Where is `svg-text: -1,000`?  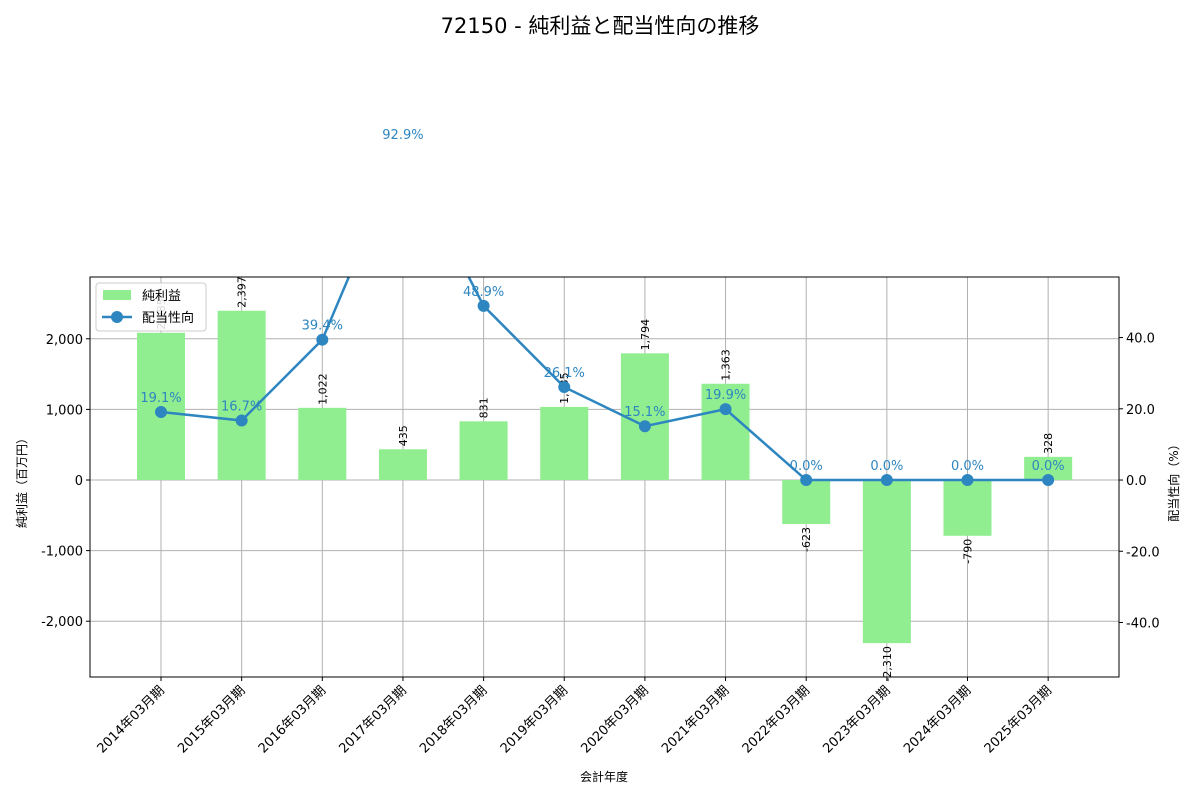 svg-text: -1,000 is located at coordinates (62, 552).